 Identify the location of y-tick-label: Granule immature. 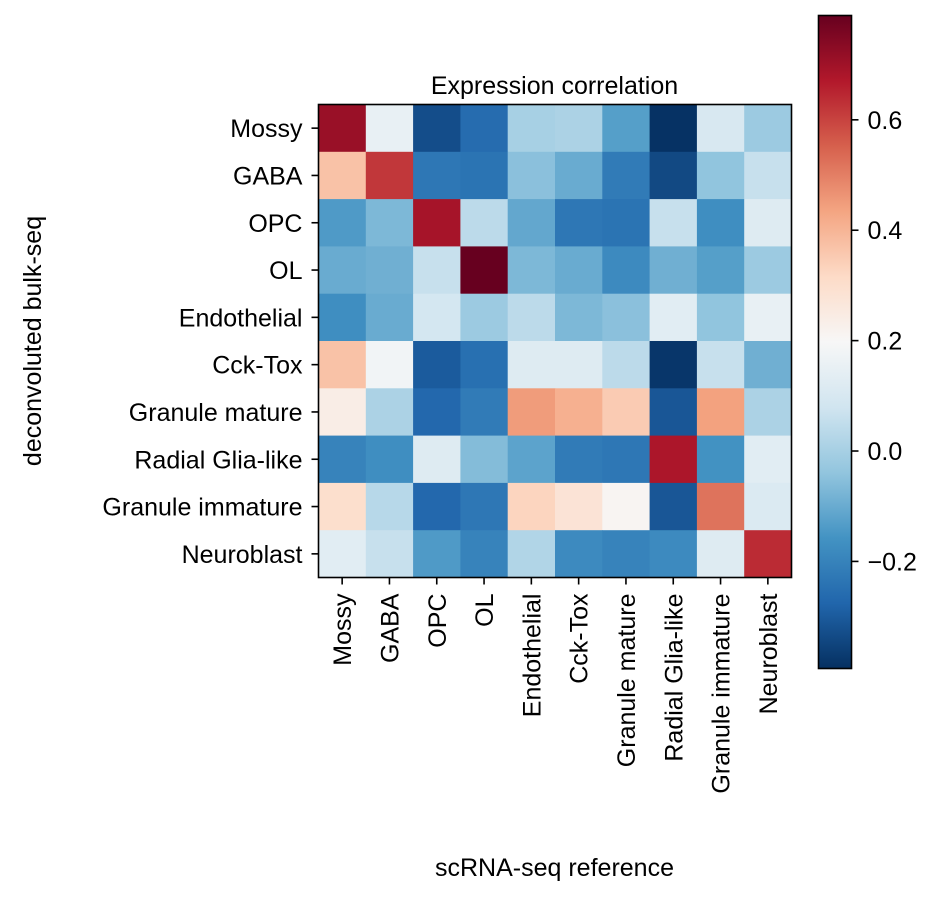
(202, 508).